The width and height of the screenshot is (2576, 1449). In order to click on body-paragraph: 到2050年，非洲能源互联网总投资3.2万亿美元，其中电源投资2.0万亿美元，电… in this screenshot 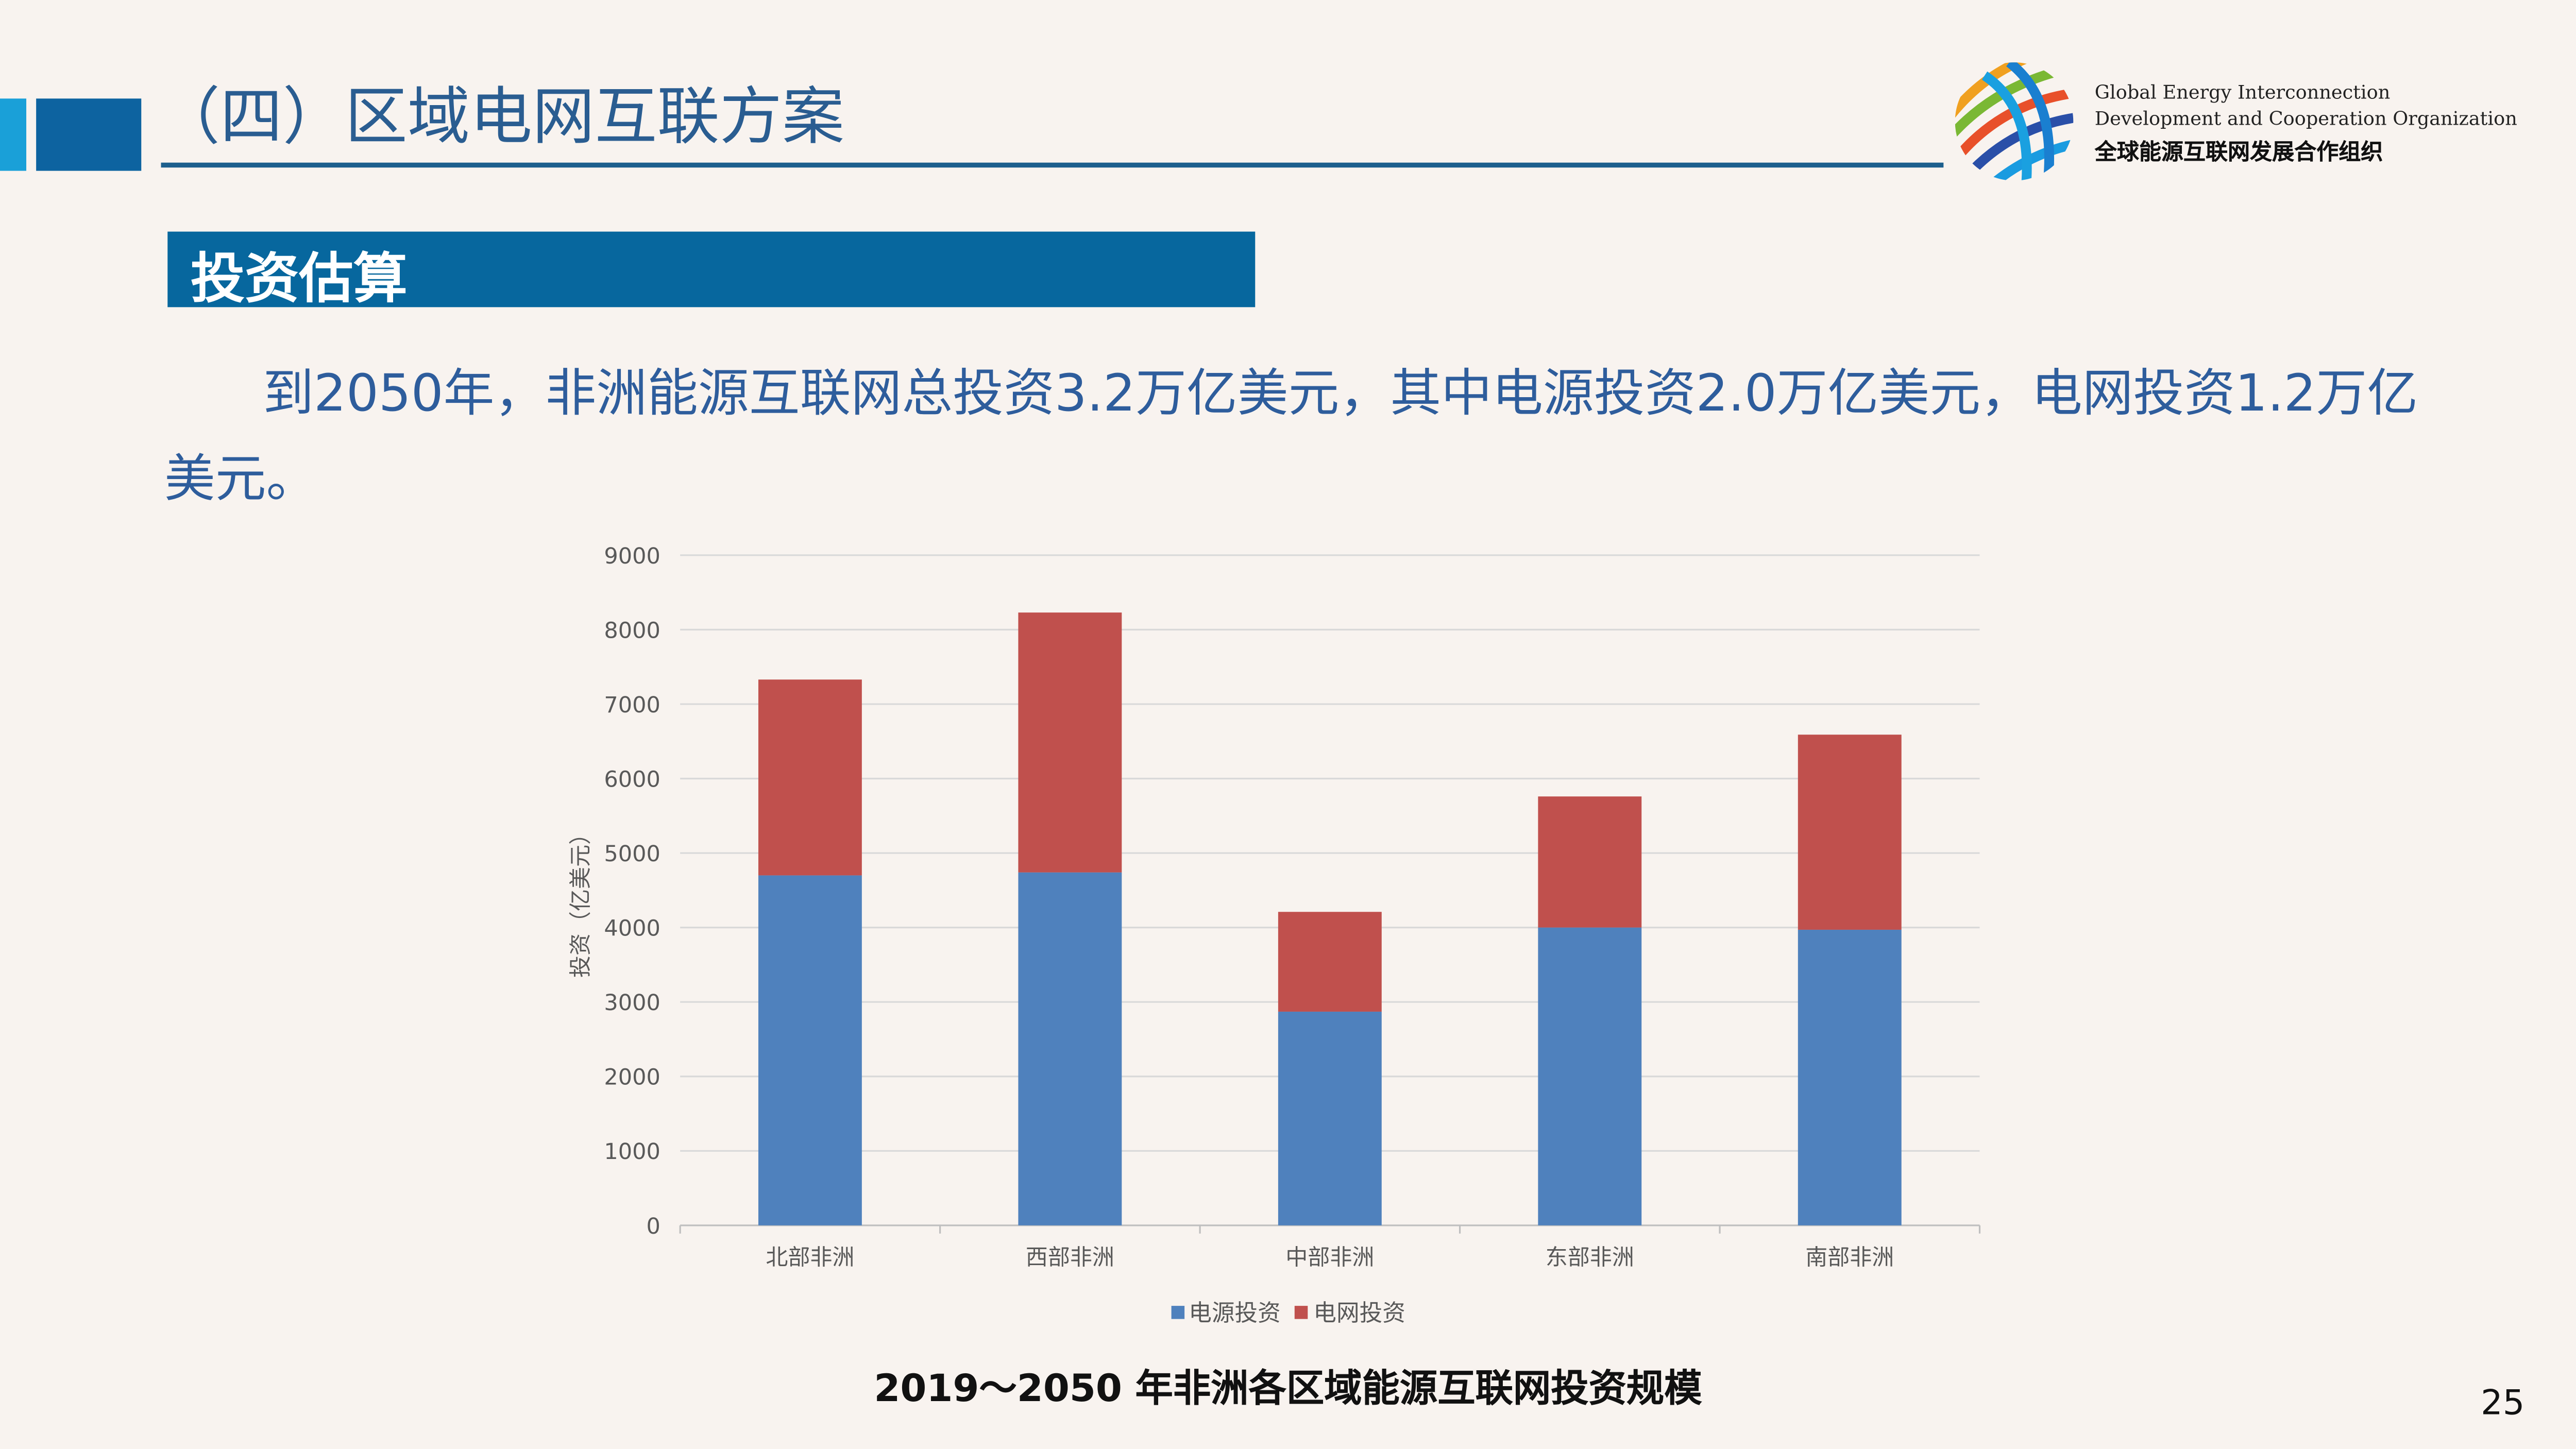, I will do `click(1291, 437)`.